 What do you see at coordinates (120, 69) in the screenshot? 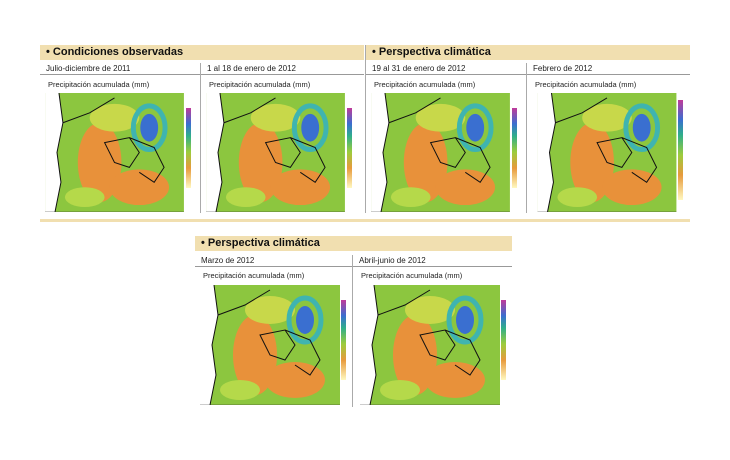
I see `period: Julio-diciembre de 2011` at bounding box center [120, 69].